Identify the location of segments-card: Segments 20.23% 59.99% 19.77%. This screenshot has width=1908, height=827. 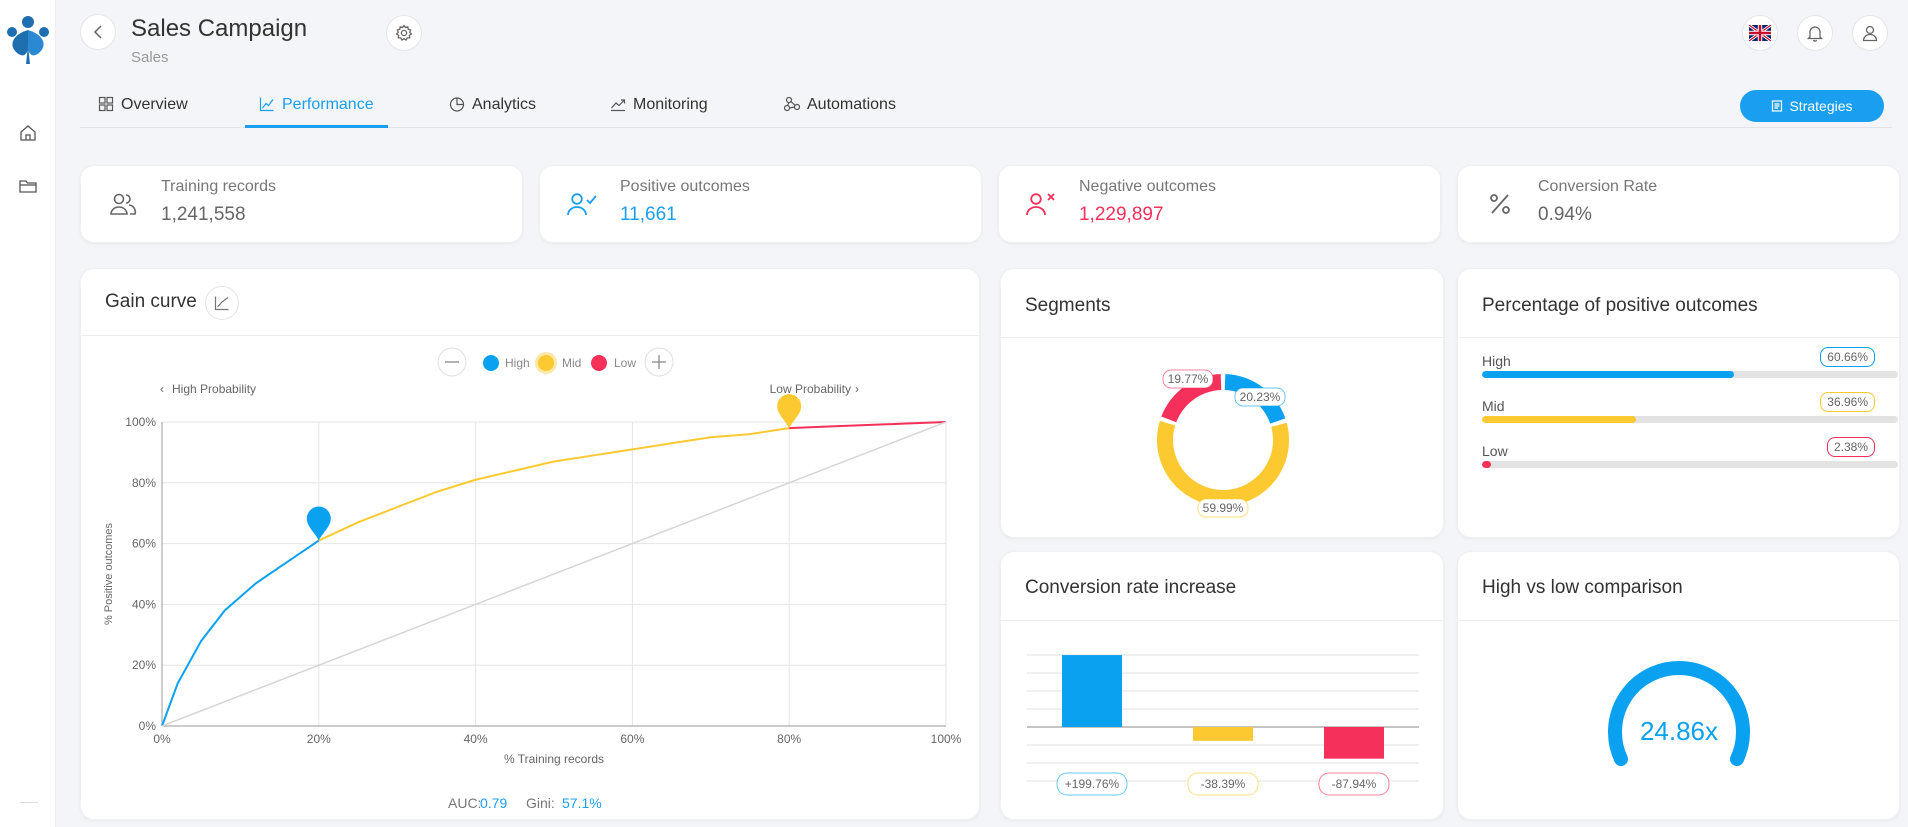
(1222, 403).